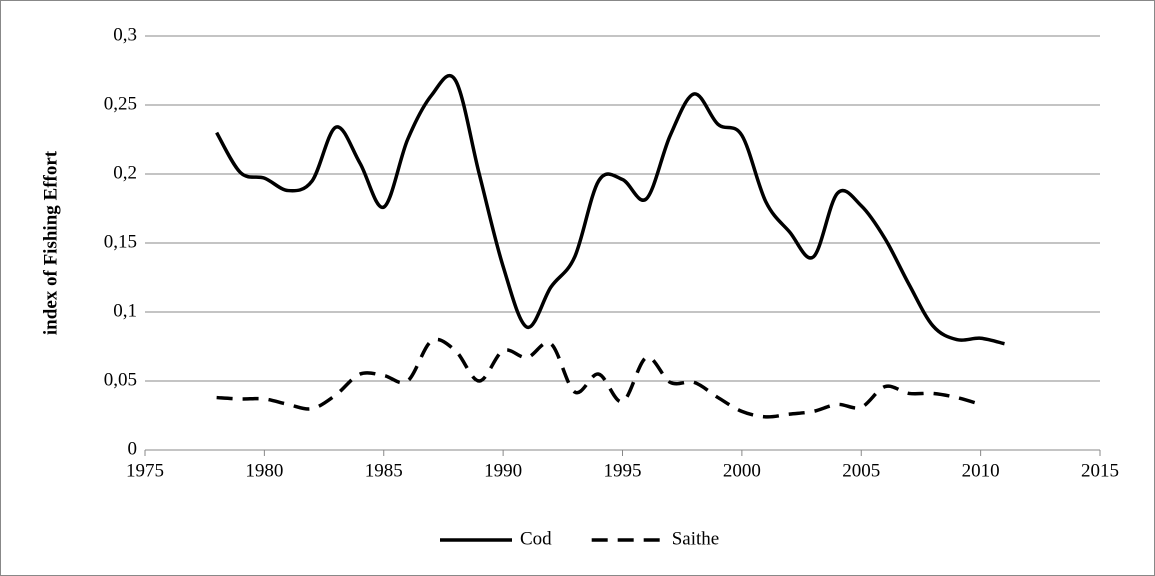 The height and width of the screenshot is (576, 1155). Describe the element at coordinates (125, 172) in the screenshot. I see `y-tick-label: 0,2` at that location.